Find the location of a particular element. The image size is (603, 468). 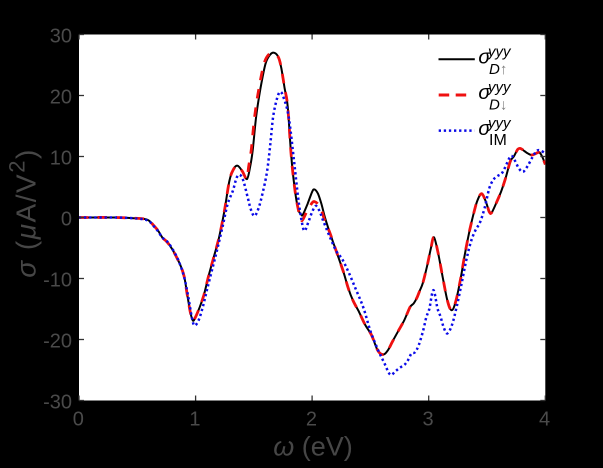

svg-text: 20 is located at coordinates (61, 98).